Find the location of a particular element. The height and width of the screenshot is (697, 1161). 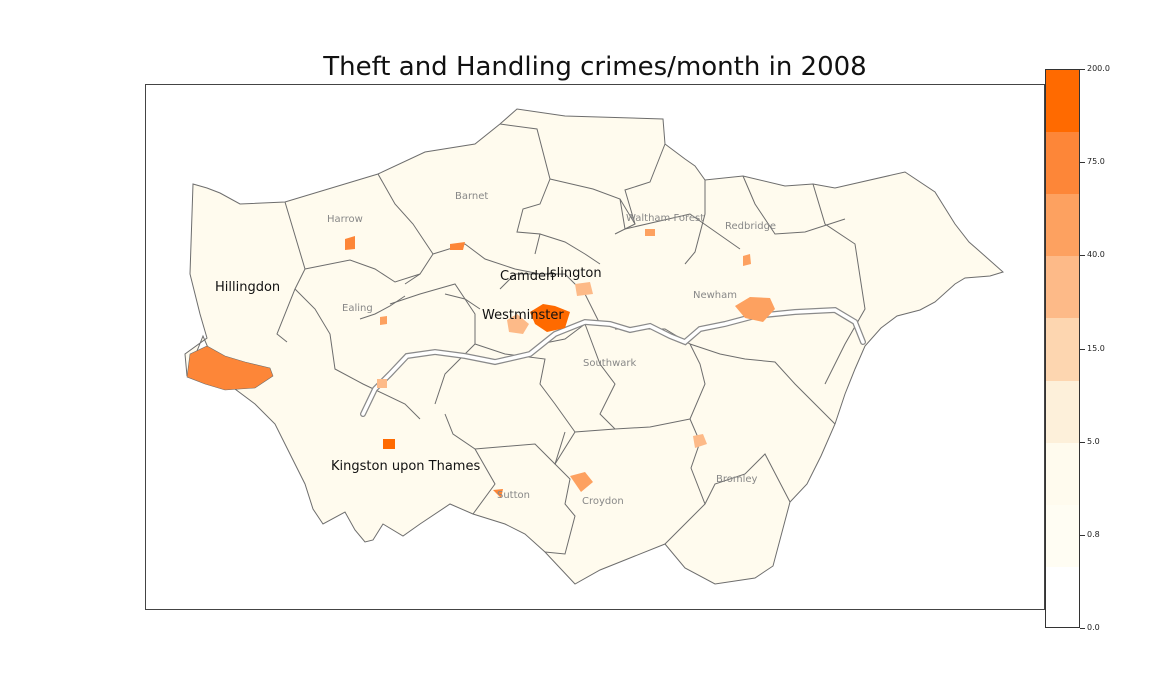

label-sutton: Sutton is located at coordinates (513, 495).